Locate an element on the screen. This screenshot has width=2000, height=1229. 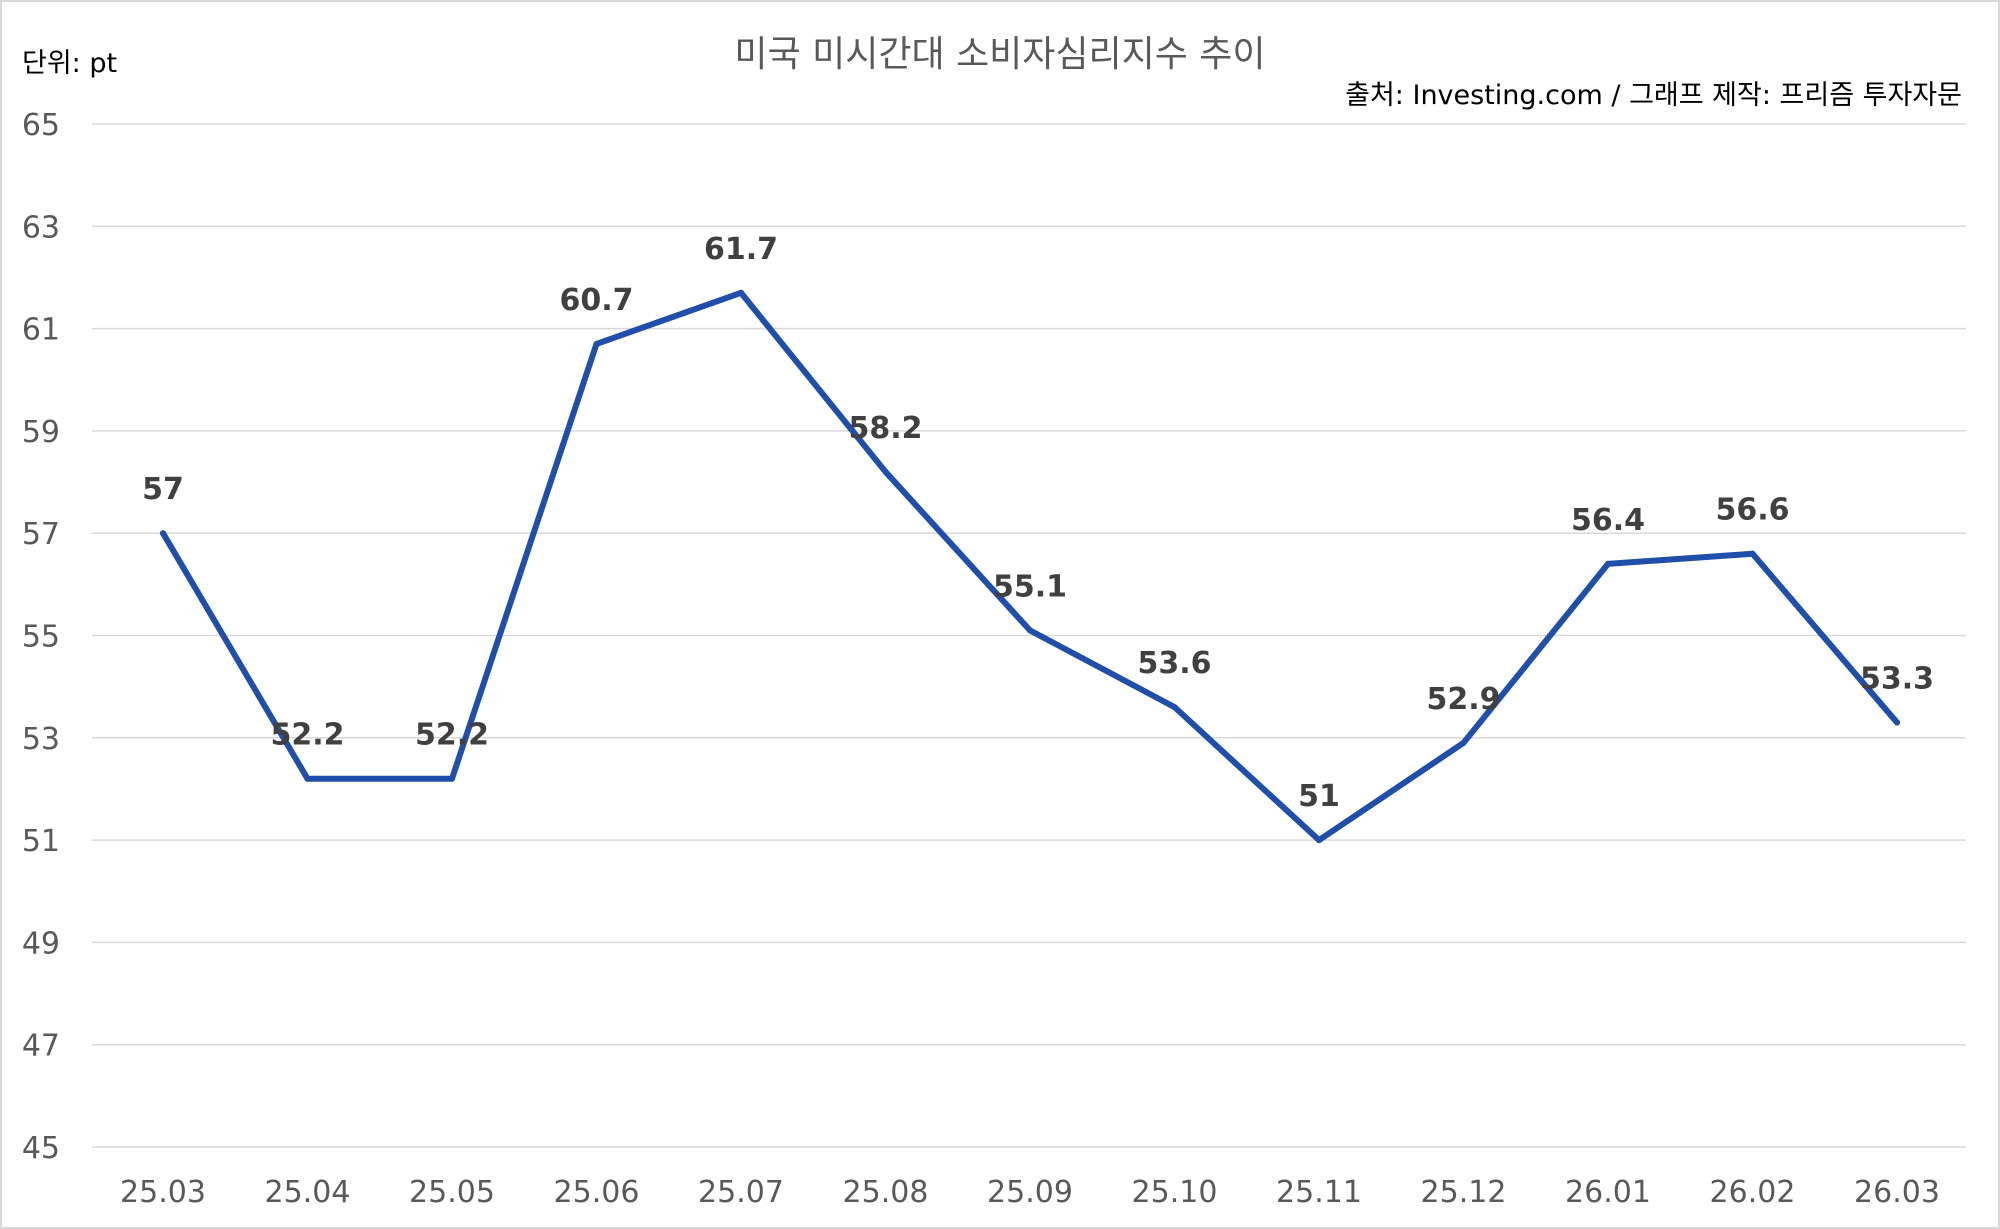
x-tick-label: 26.03 is located at coordinates (1897, 1192).